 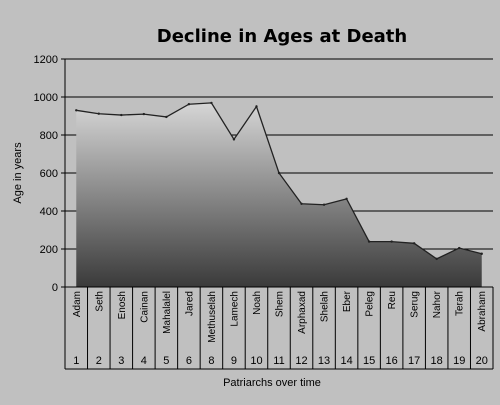 I want to click on x-category-label: Noah, so click(x=257, y=303).